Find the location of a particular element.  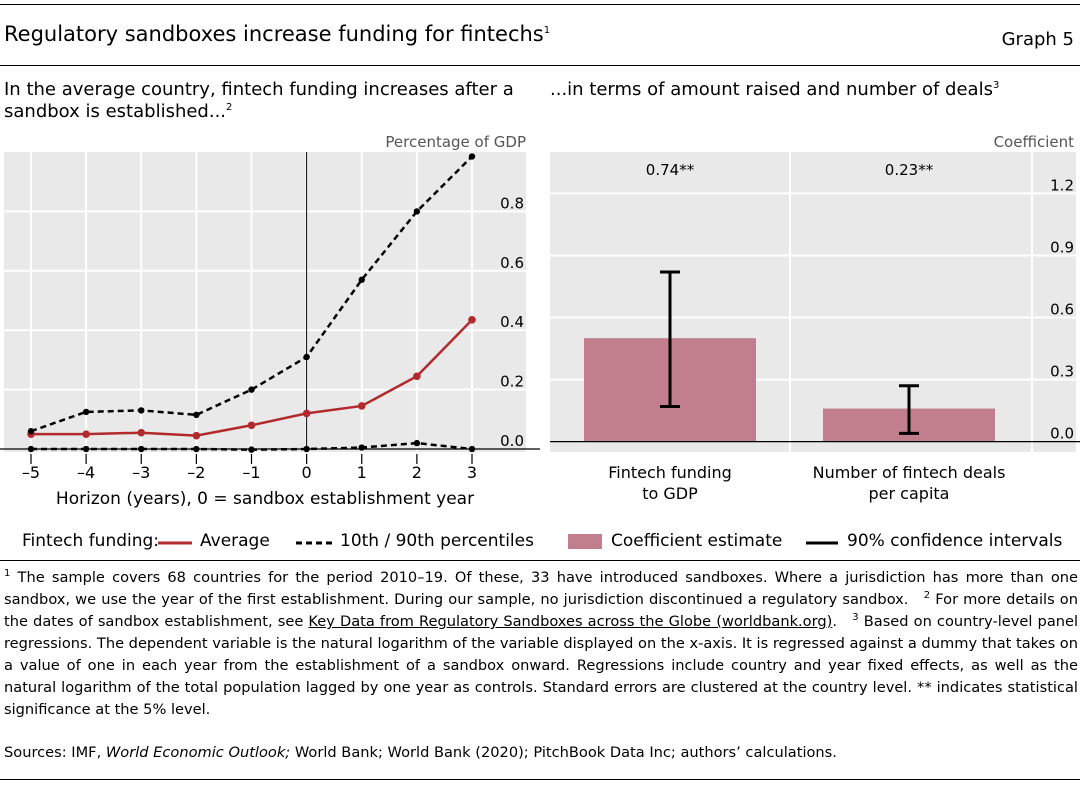

legend-percentiles-label: 10th / 90th percentiles is located at coordinates (437, 541).